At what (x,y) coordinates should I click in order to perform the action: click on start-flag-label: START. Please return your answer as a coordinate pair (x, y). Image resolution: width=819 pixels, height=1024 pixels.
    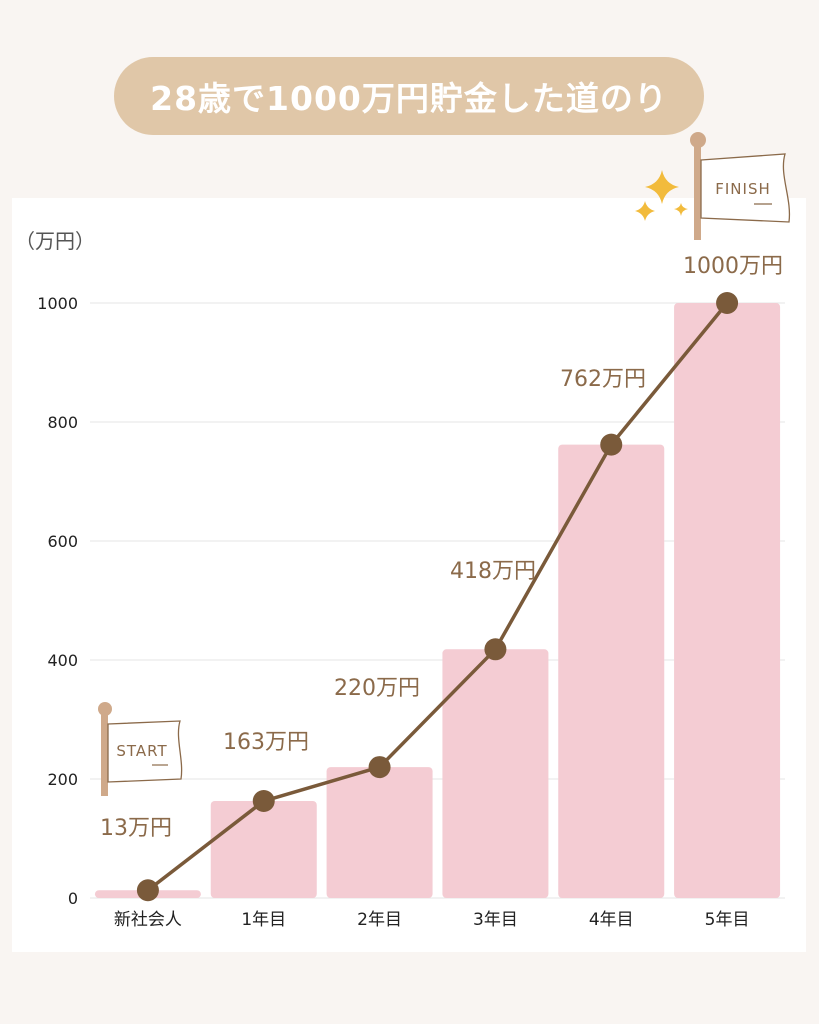
    Looking at the image, I should click on (141, 751).